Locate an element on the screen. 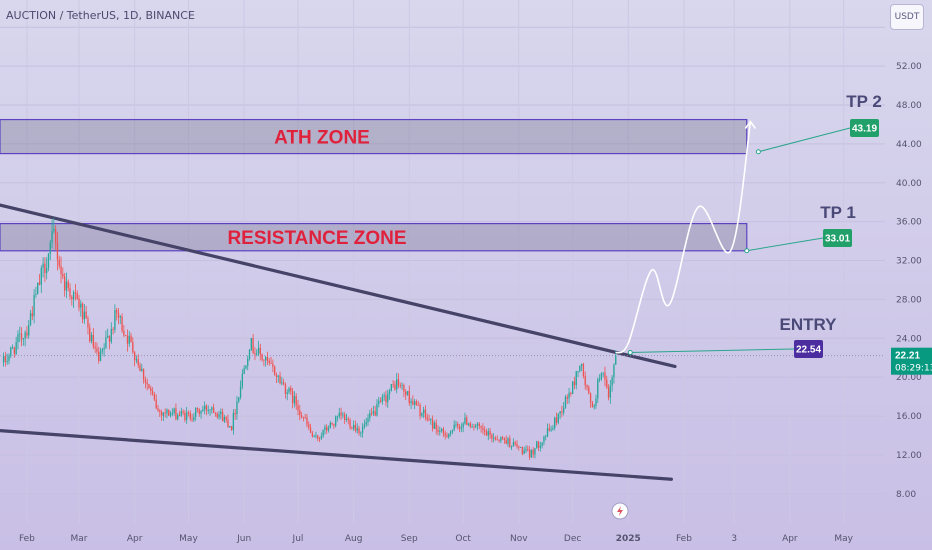 Image resolution: width=932 pixels, height=550 pixels. lightning-glyph is located at coordinates (620, 511).